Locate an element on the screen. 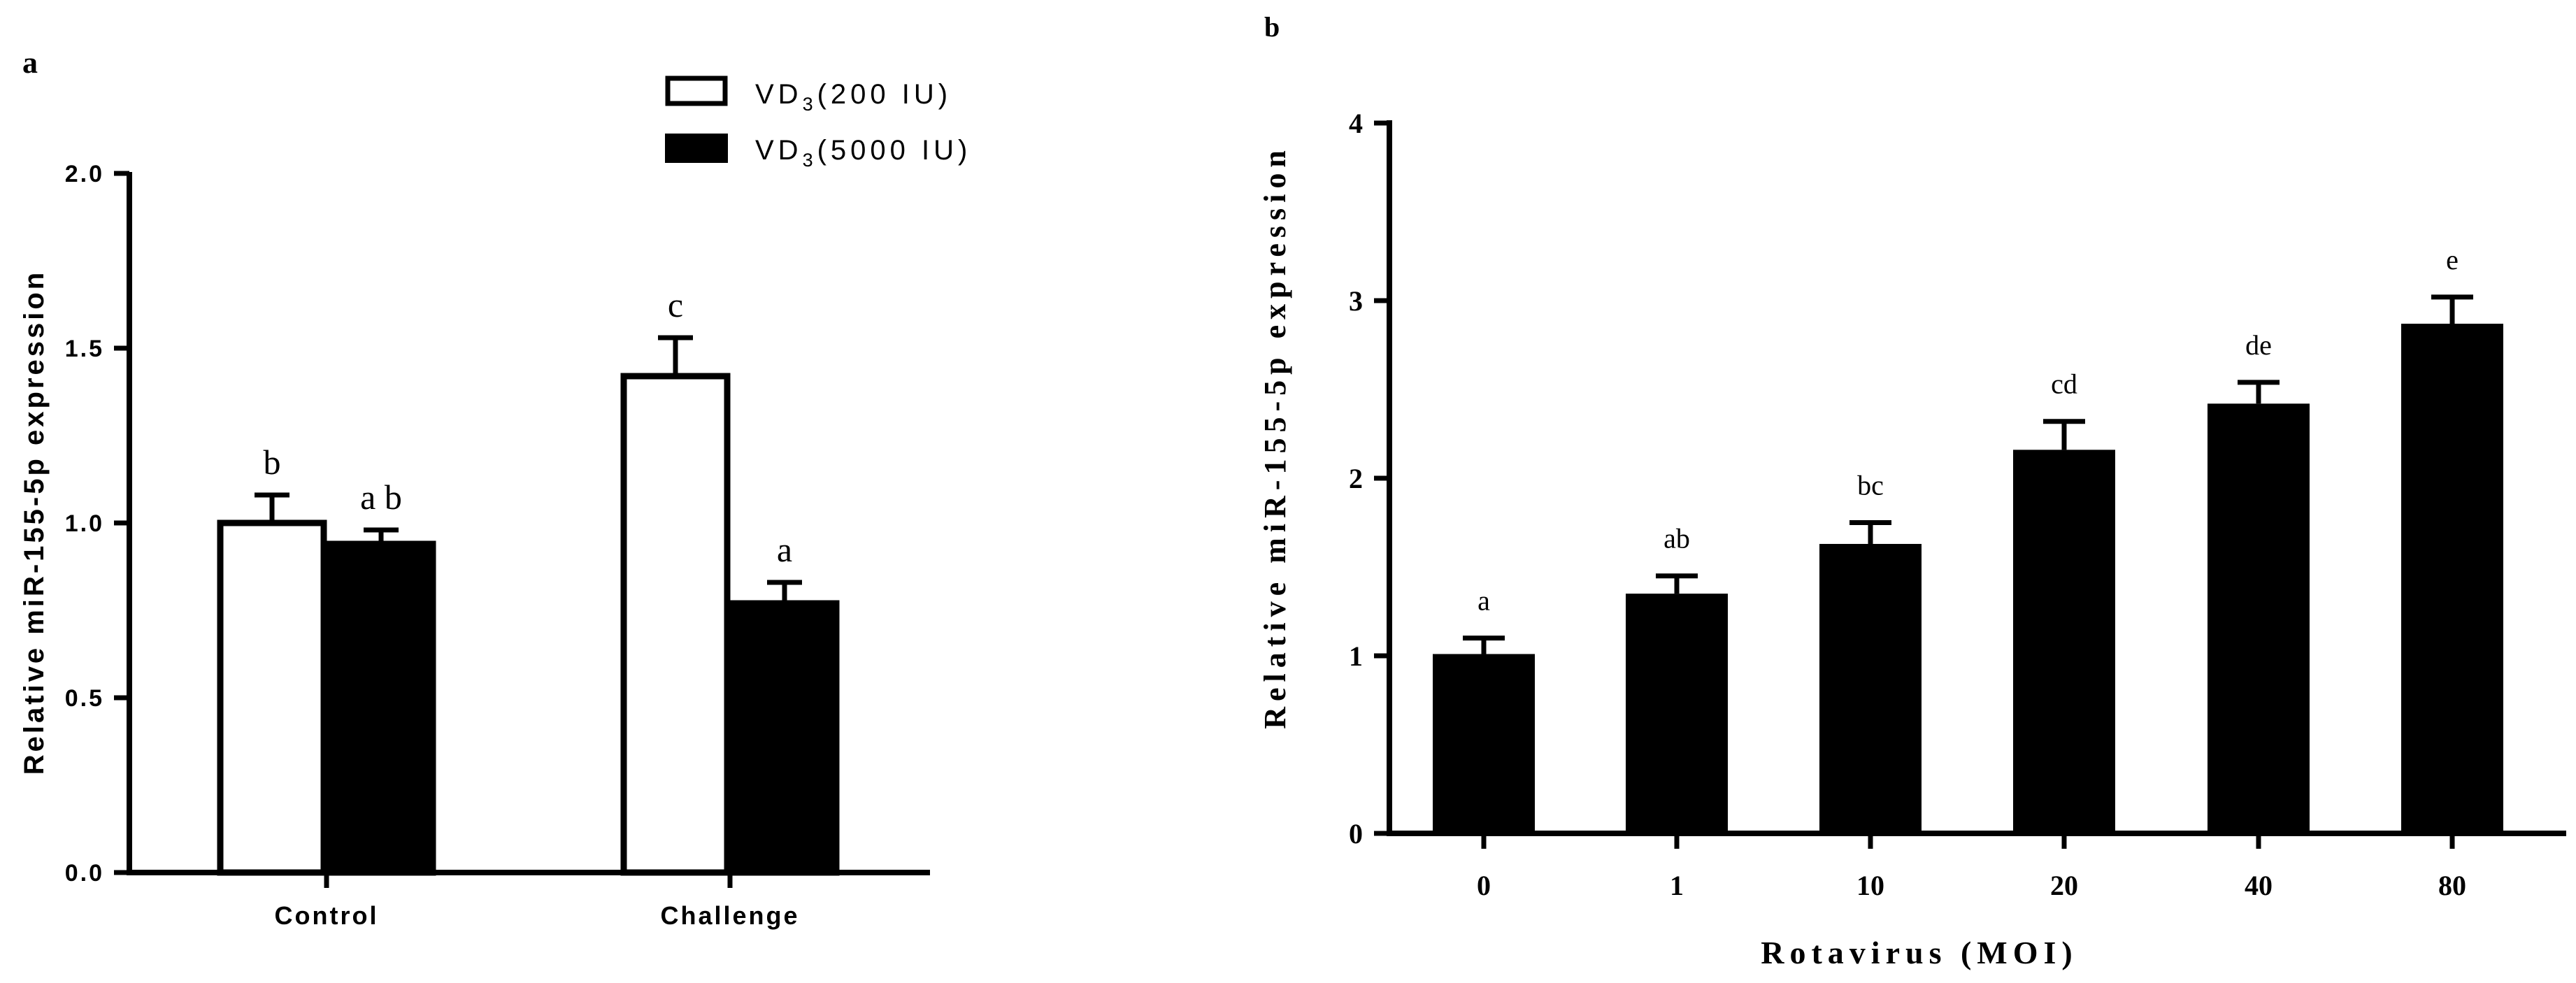 The height and width of the screenshot is (983, 2576). chart-b-x-tick-label: 80 is located at coordinates (2452, 886).